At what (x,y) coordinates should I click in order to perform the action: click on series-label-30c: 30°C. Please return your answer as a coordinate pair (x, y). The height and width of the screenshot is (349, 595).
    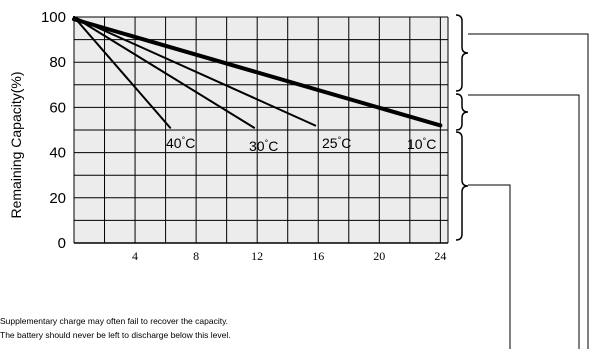
    Looking at the image, I should click on (263, 146).